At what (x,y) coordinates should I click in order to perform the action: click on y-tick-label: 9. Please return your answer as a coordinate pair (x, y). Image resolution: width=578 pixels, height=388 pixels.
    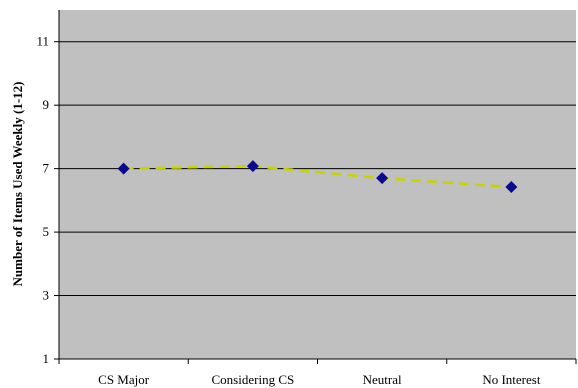
    Looking at the image, I should click on (46, 104).